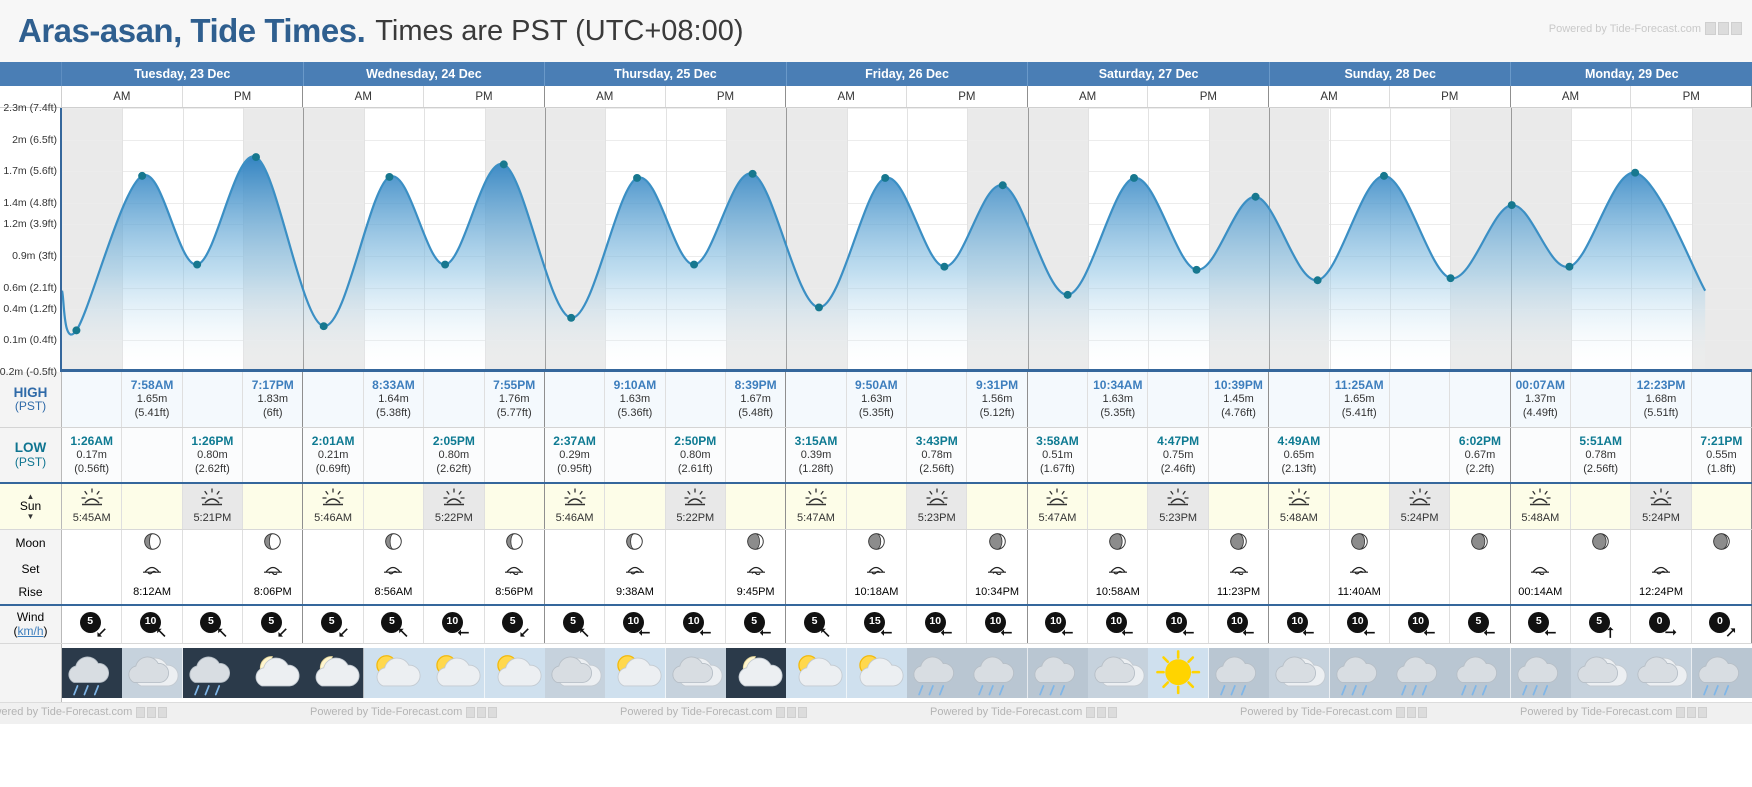  I want to click on moon-event-time-cell-17: 10:58AM, so click(1118, 593).